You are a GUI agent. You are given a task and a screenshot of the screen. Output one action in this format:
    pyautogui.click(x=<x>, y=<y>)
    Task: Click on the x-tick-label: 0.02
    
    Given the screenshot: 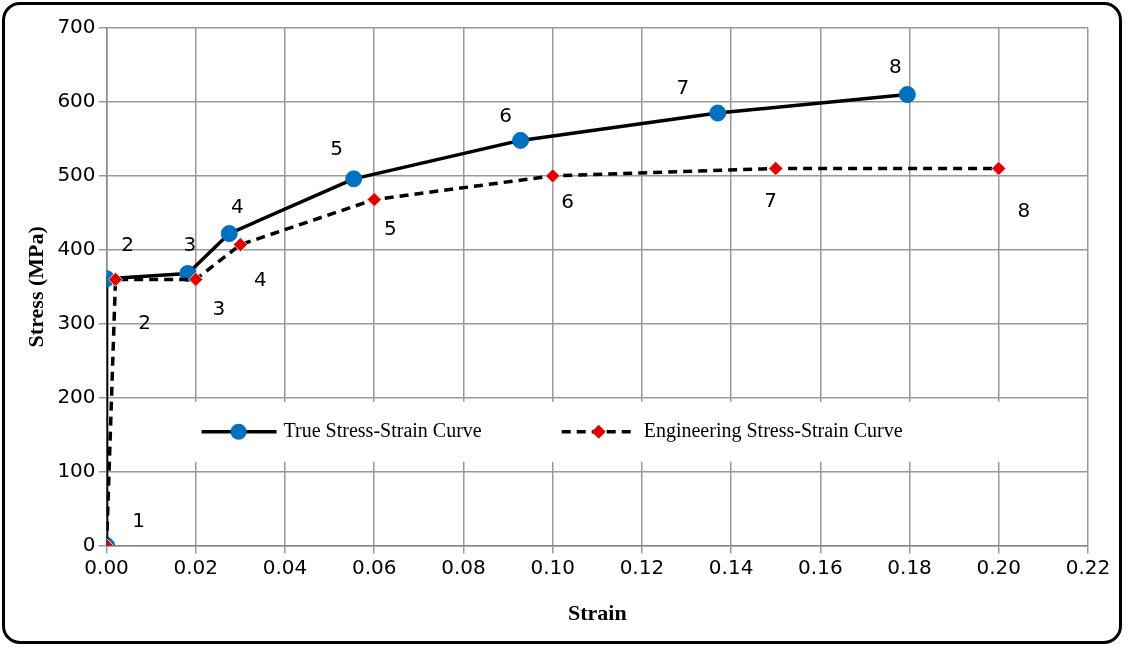 What is the action you would take?
    pyautogui.click(x=196, y=566)
    